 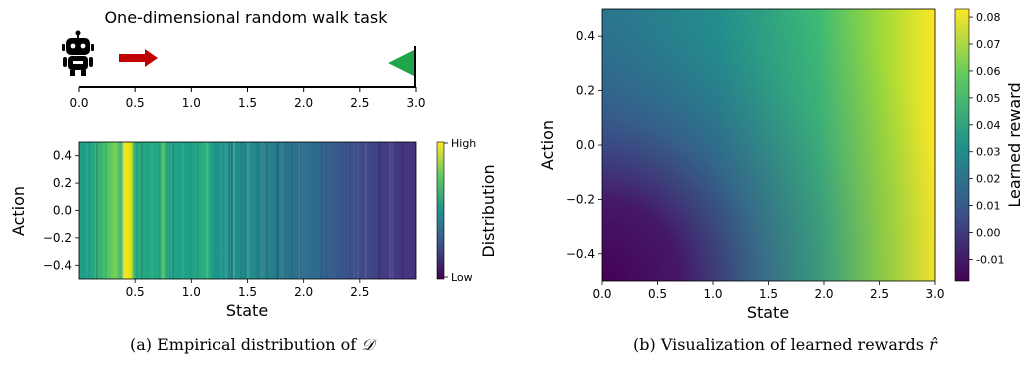 I want to click on task-title: One-dimensional random walk task, so click(x=246, y=17).